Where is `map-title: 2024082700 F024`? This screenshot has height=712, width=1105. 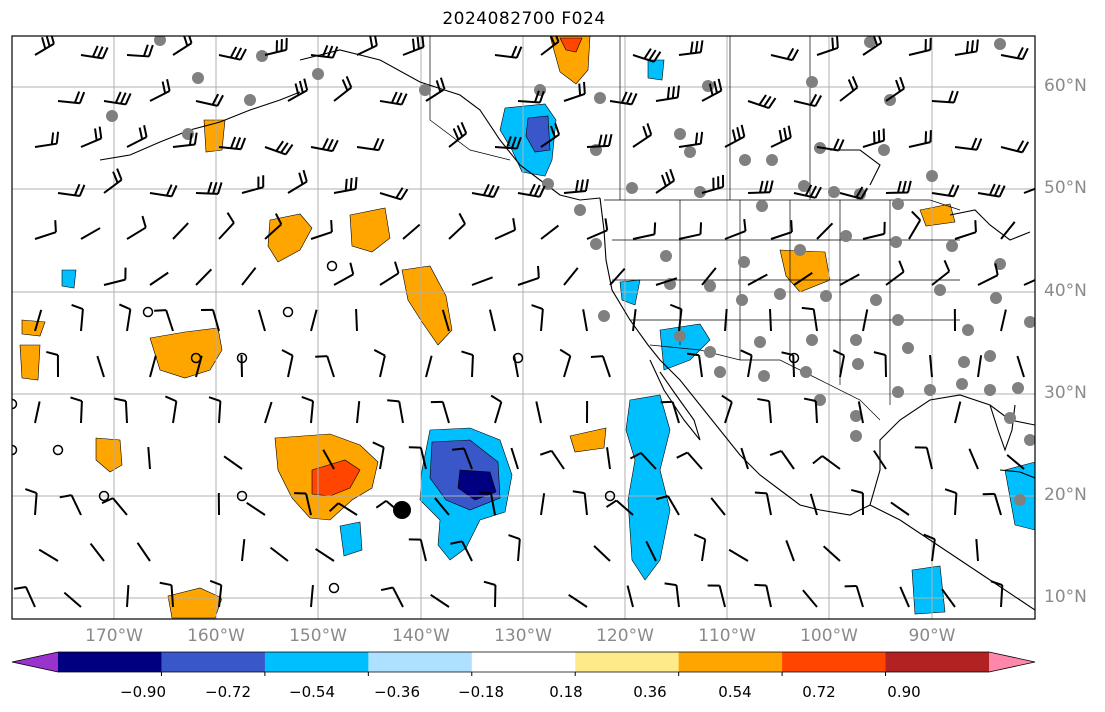 map-title: 2024082700 F024 is located at coordinates (524, 19).